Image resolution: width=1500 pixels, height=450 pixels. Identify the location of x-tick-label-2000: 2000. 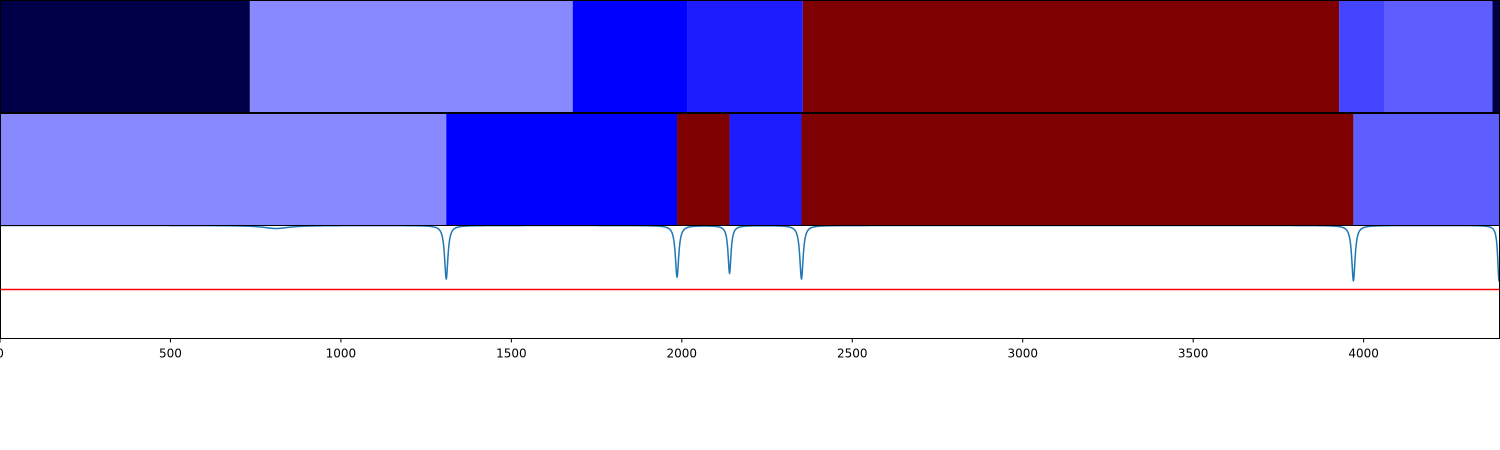
(682, 354).